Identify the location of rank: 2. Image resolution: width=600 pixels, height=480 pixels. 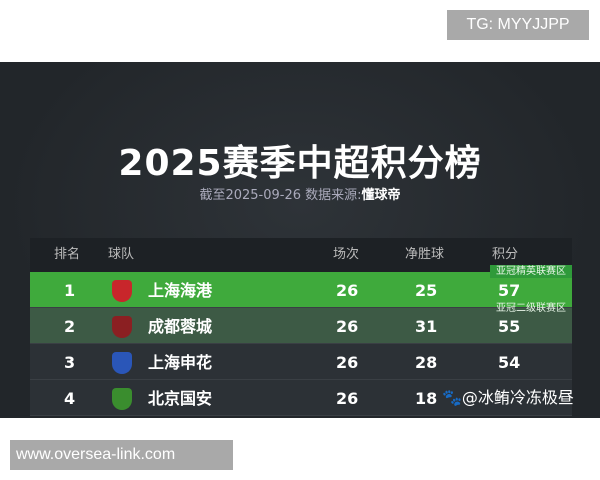
(70, 326).